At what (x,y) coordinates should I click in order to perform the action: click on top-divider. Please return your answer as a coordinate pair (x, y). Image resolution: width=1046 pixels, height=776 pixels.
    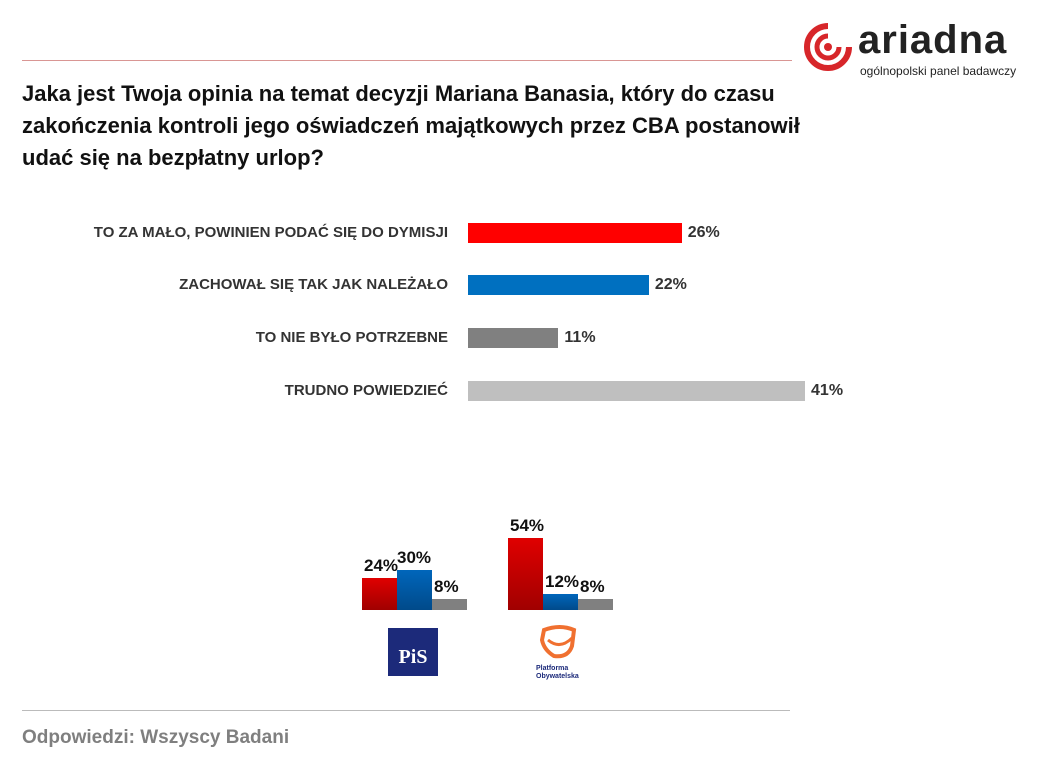
    Looking at the image, I should click on (407, 60).